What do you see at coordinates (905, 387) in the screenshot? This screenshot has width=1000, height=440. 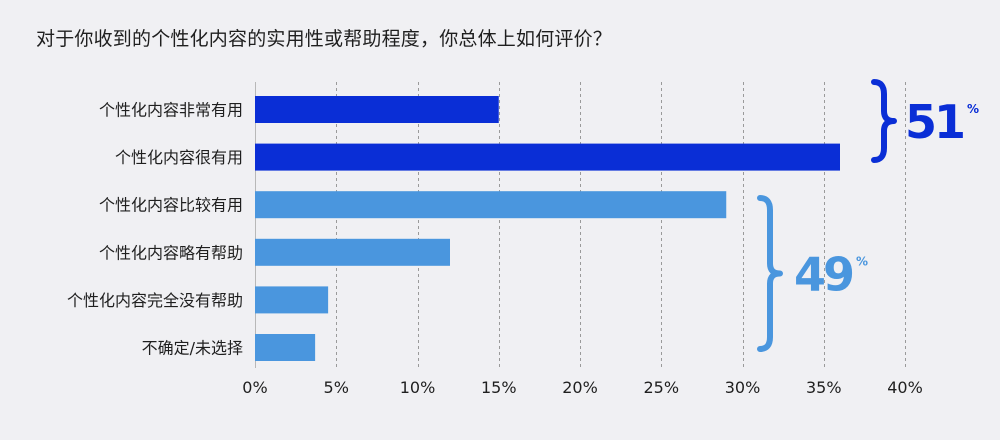 I see `x-tick-label: 40%` at bounding box center [905, 387].